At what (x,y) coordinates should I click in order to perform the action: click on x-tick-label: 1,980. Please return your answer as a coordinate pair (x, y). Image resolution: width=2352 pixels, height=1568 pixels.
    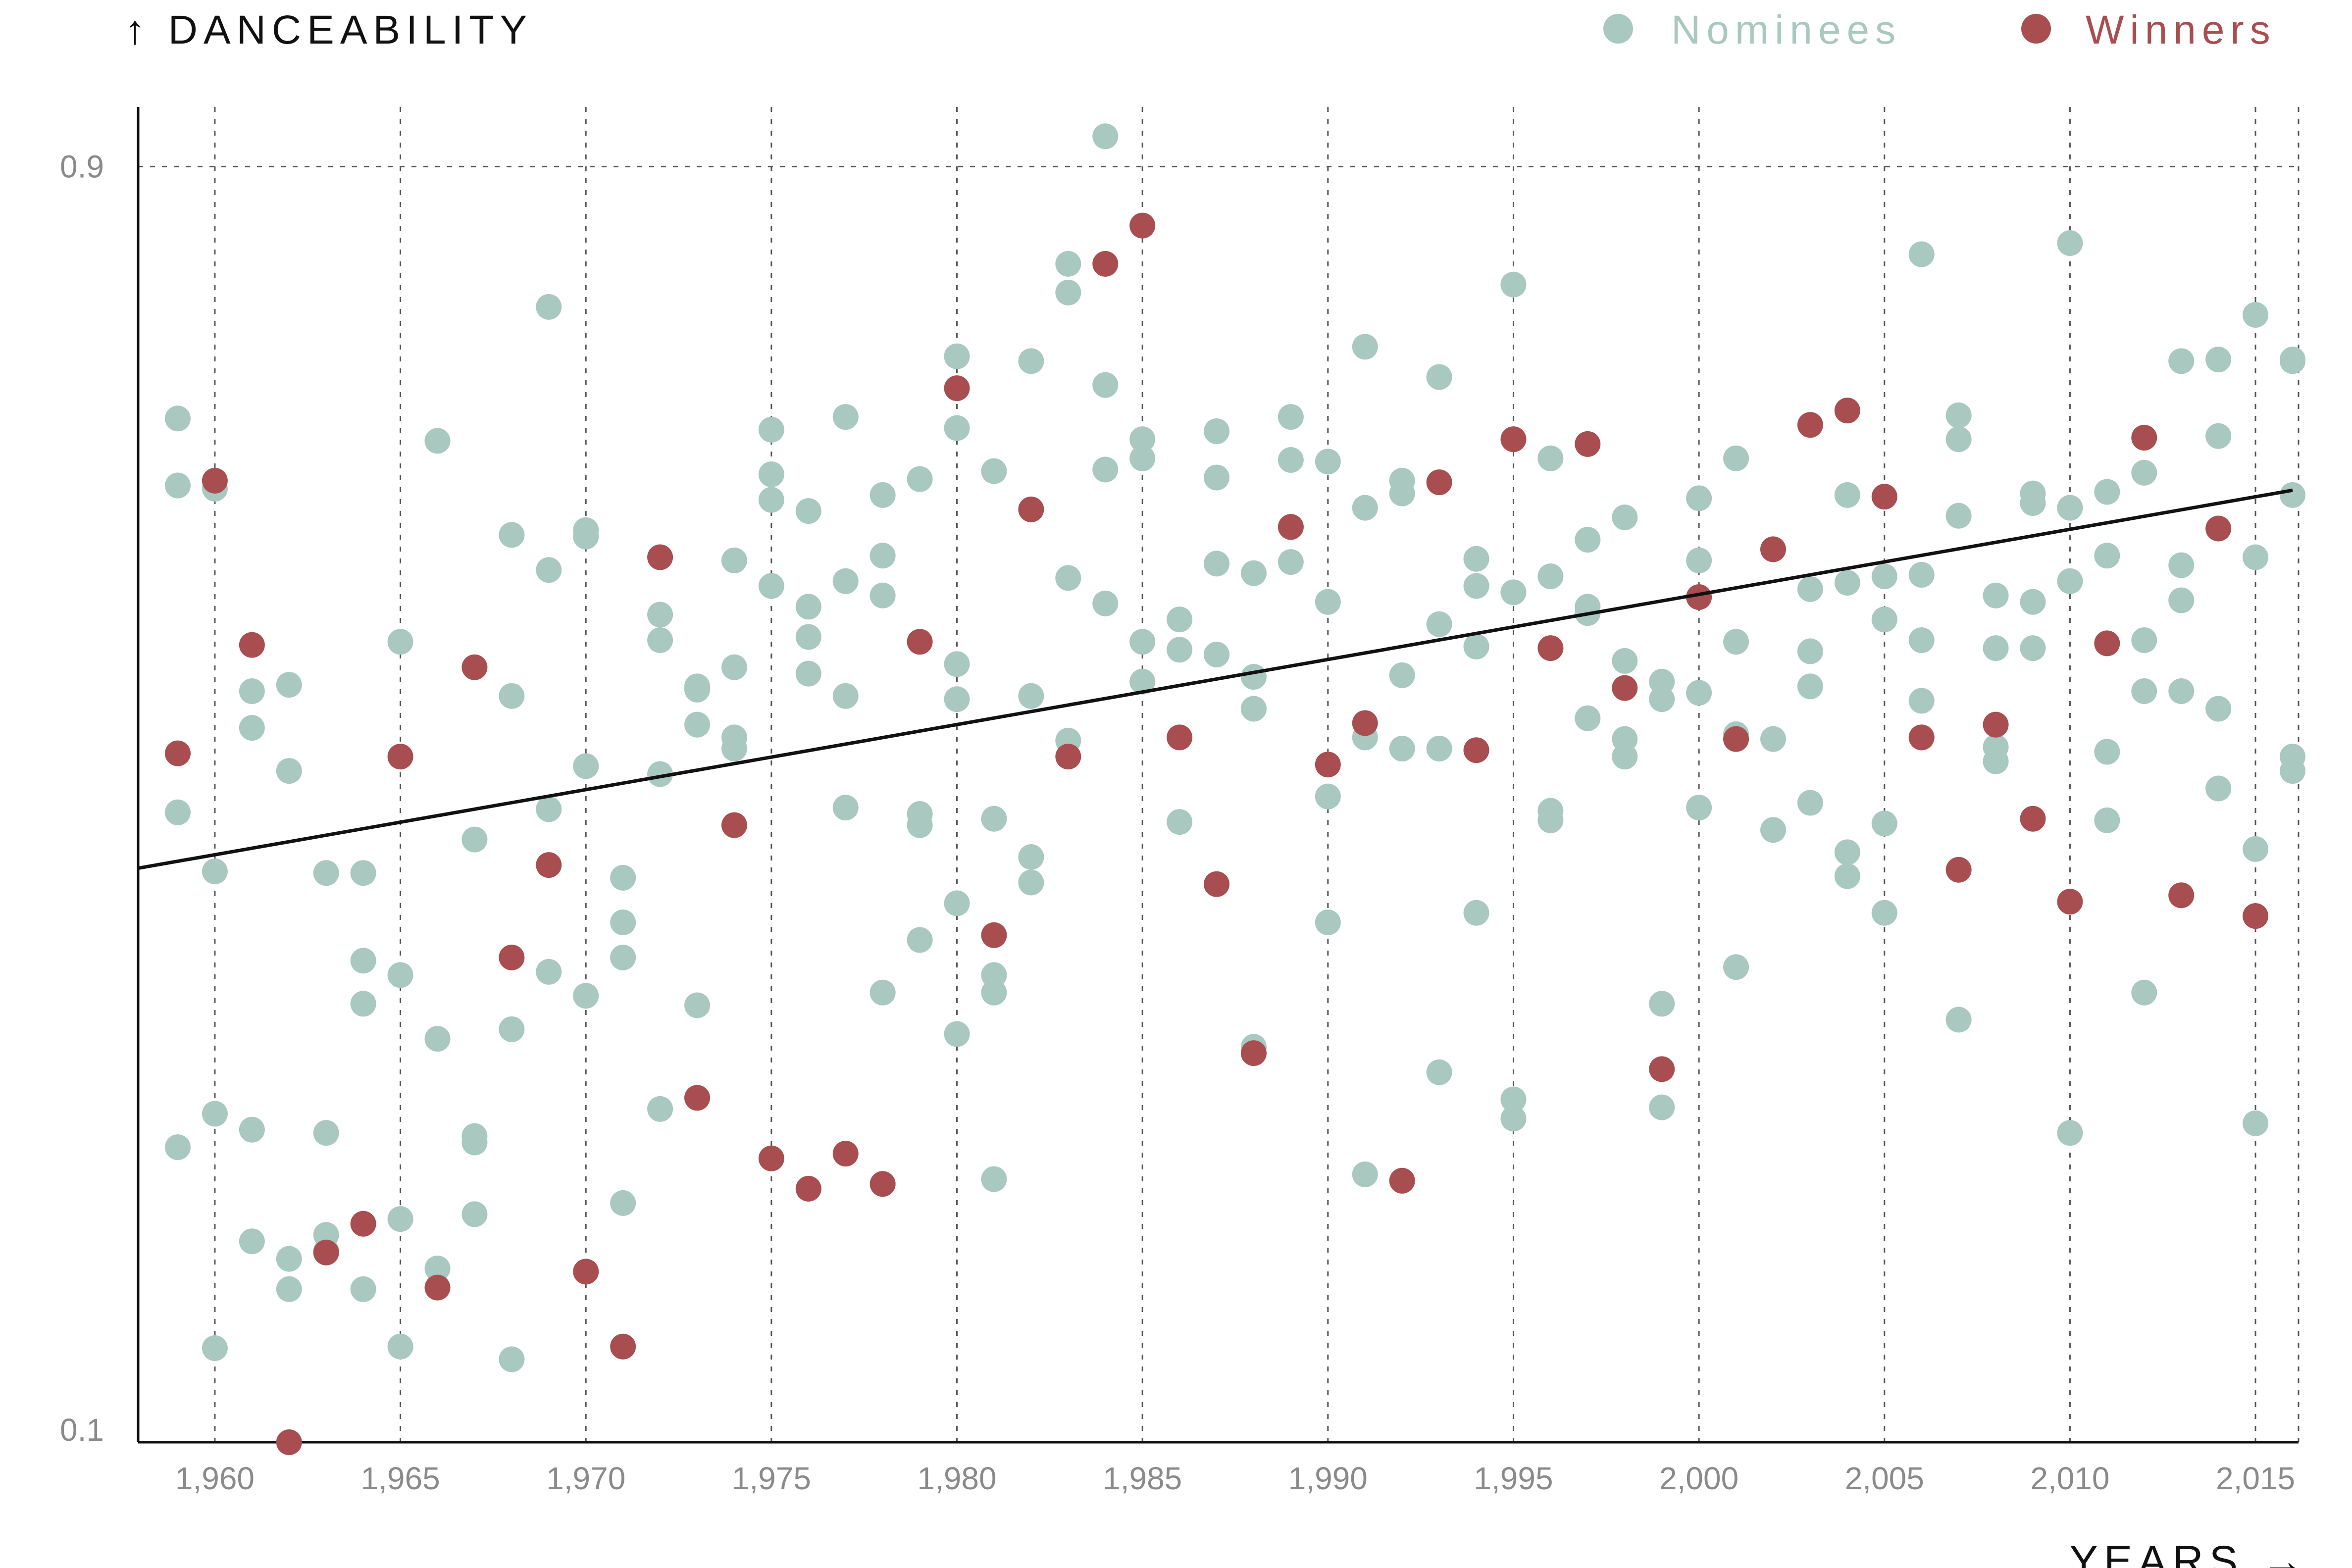
    Looking at the image, I should click on (956, 1478).